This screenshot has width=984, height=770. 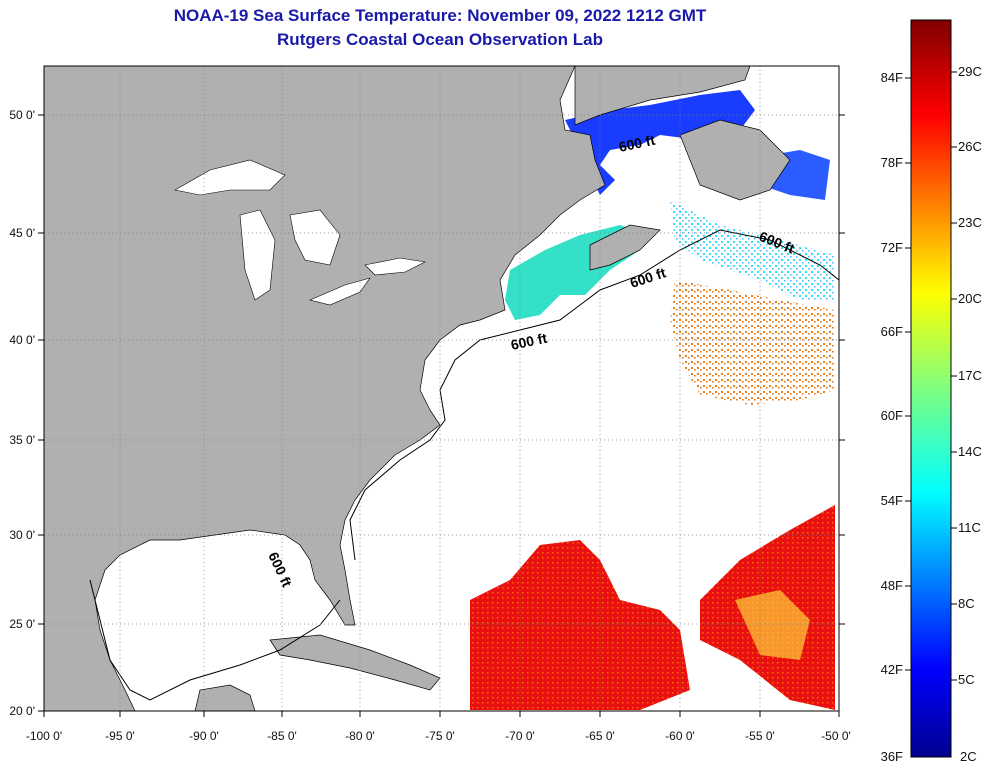 I want to click on colorbar-f-label: 48F, so click(x=892, y=585).